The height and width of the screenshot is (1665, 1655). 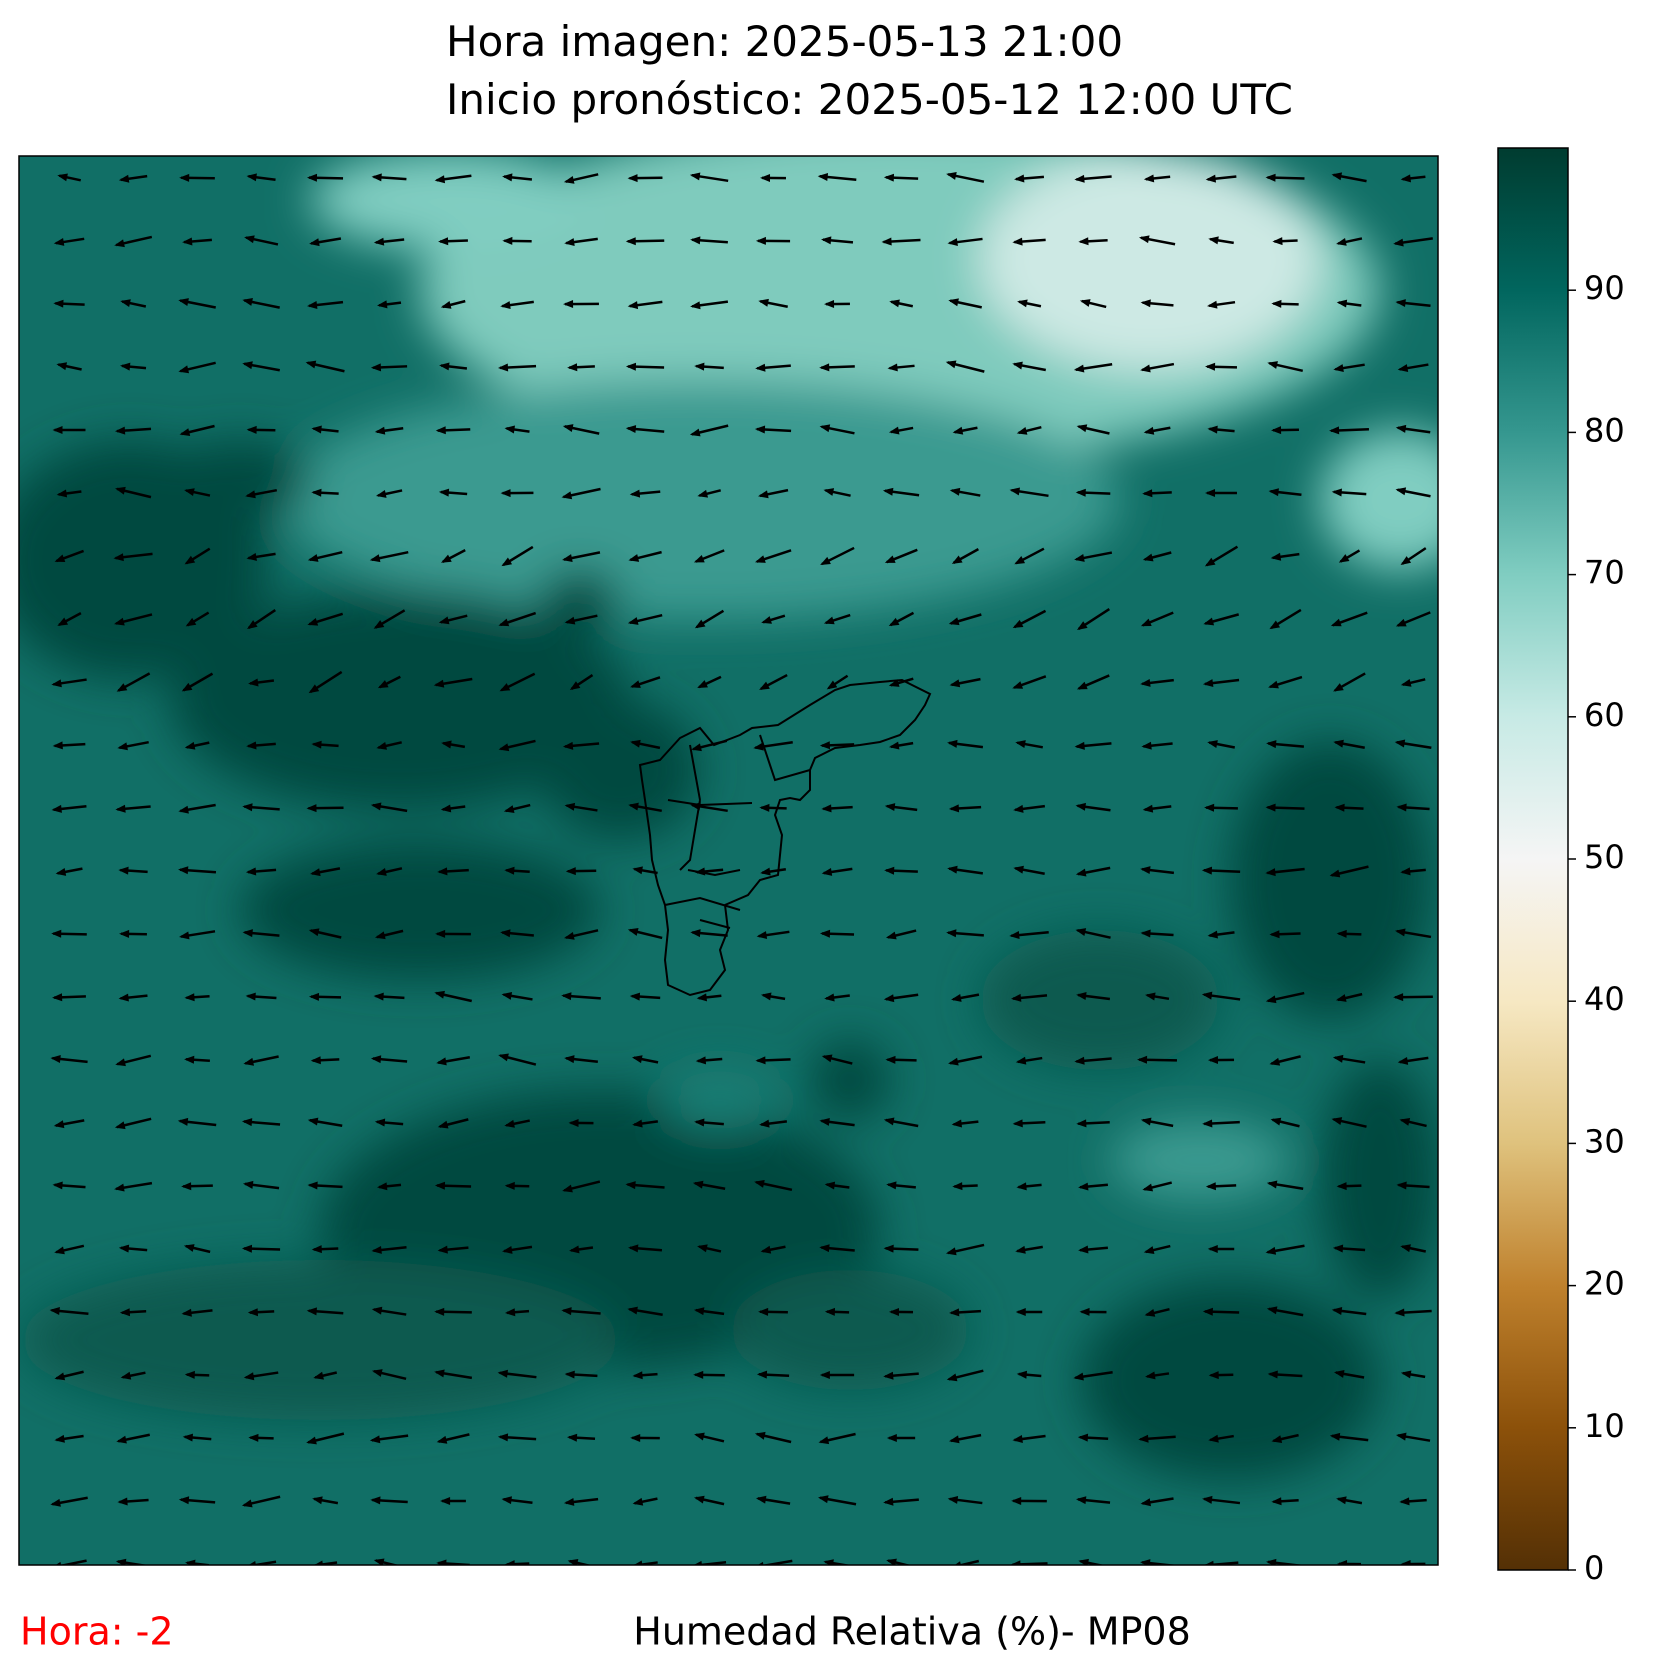 What do you see at coordinates (97, 1632) in the screenshot?
I see `hour-label: Hora: -2` at bounding box center [97, 1632].